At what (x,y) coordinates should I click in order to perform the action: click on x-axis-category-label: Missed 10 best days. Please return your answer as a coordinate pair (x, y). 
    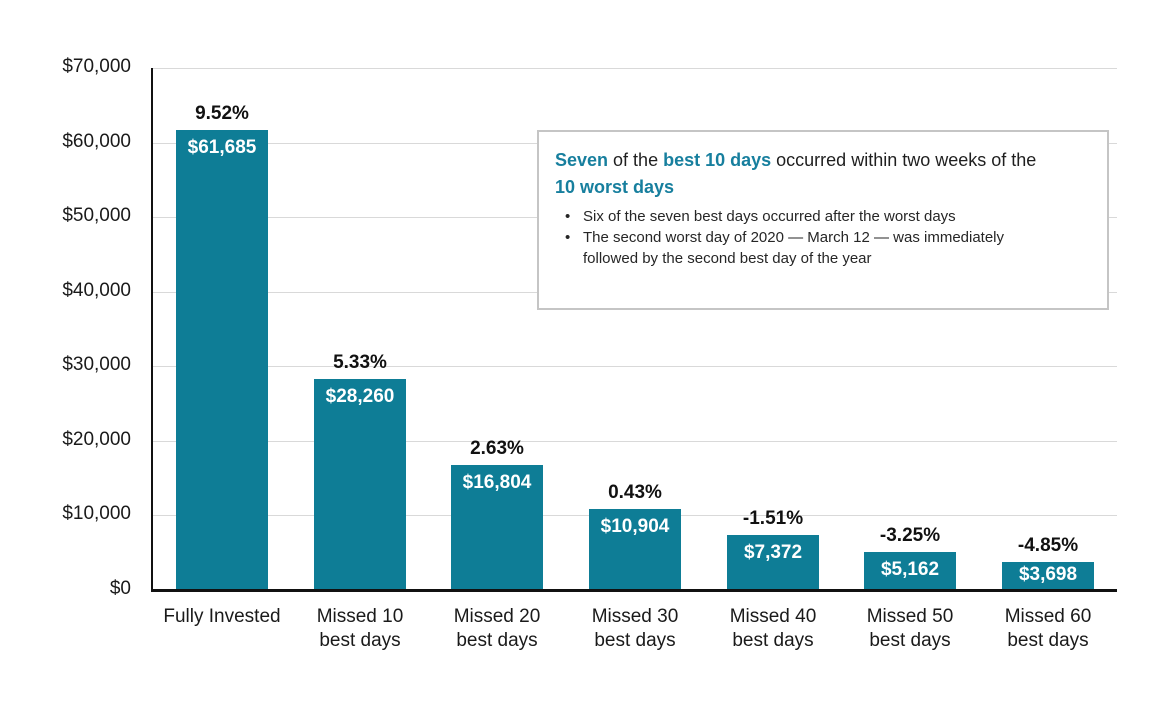
    Looking at the image, I should click on (360, 628).